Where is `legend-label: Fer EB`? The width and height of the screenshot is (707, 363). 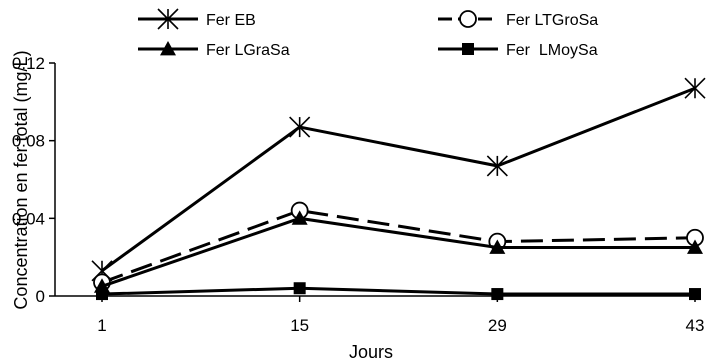
legend-label: Fer EB is located at coordinates (231, 20).